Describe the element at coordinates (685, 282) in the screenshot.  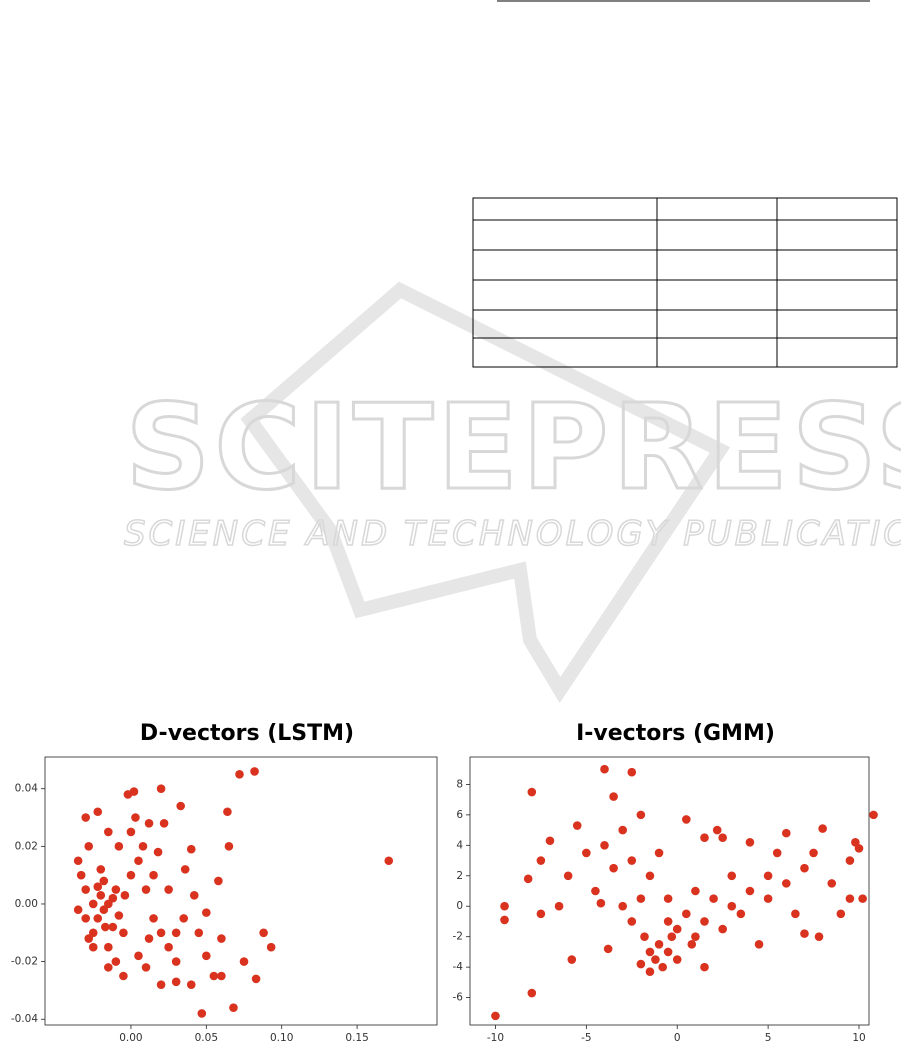
I see `table-border` at that location.